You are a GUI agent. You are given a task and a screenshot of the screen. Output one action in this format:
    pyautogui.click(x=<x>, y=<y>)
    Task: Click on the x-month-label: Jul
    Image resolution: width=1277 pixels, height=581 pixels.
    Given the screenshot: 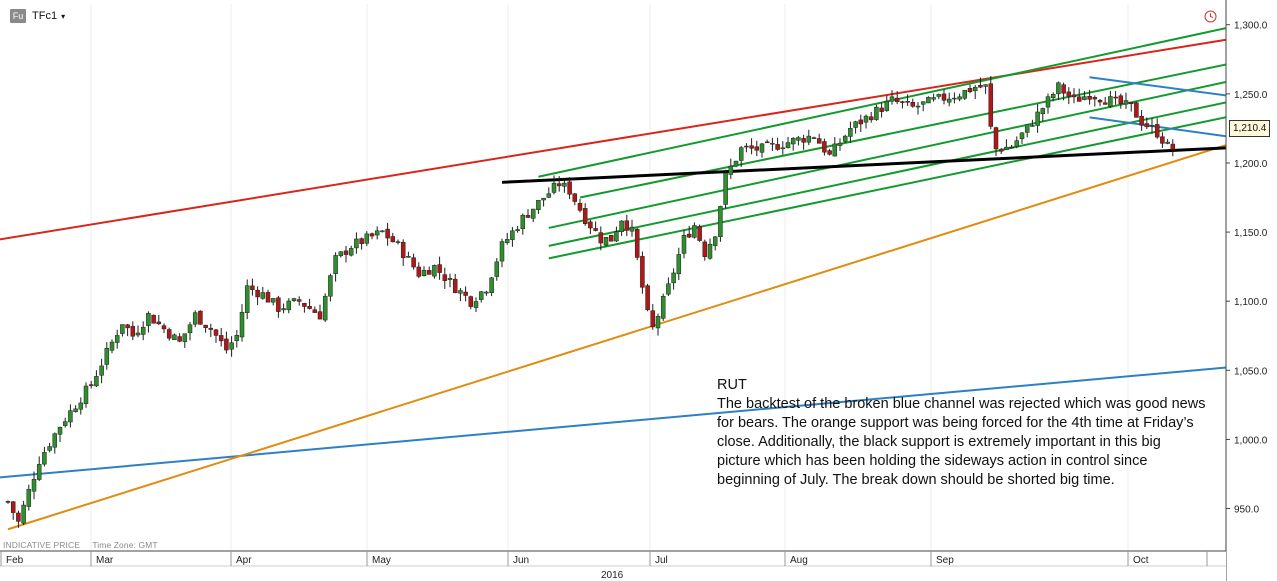 What is the action you would take?
    pyautogui.click(x=661, y=560)
    